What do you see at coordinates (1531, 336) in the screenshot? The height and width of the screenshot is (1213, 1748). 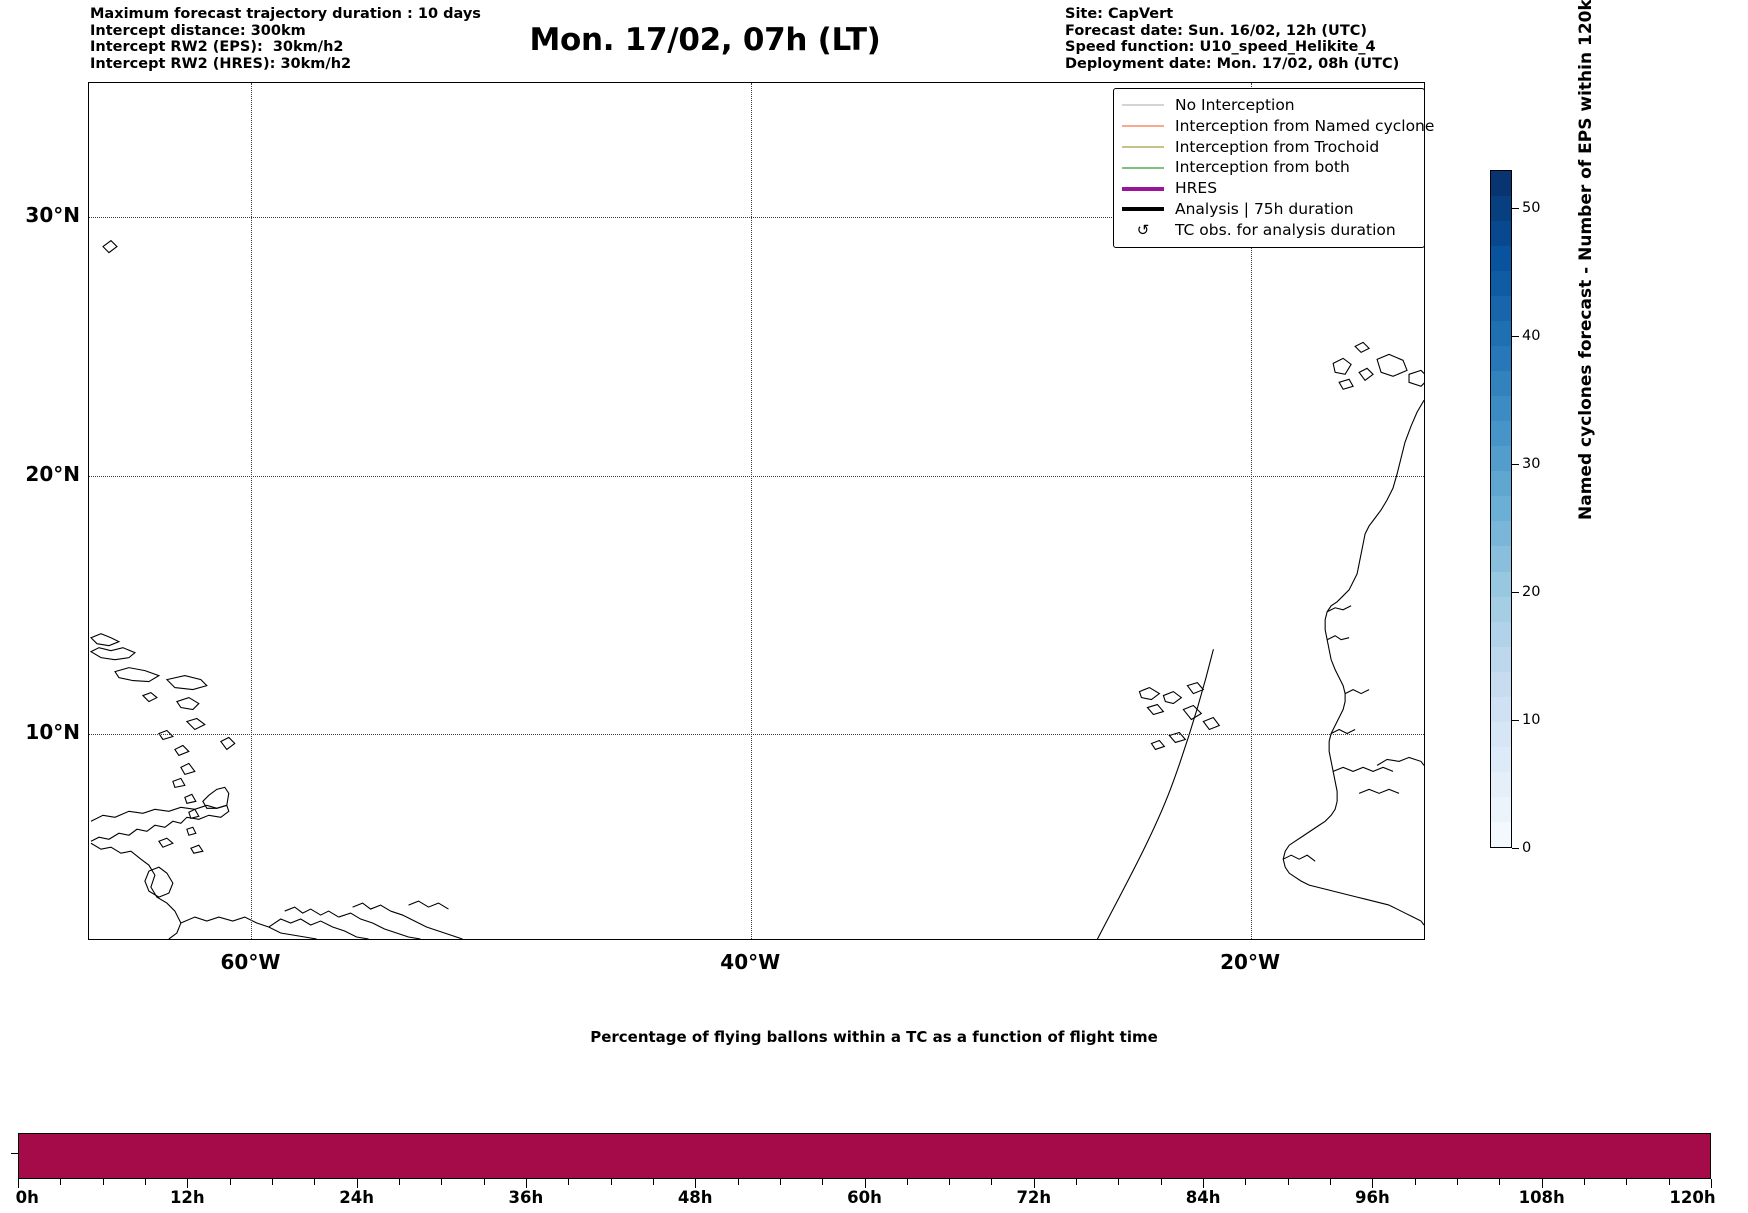 I see `colorbar-tick-label-4: 40` at bounding box center [1531, 336].